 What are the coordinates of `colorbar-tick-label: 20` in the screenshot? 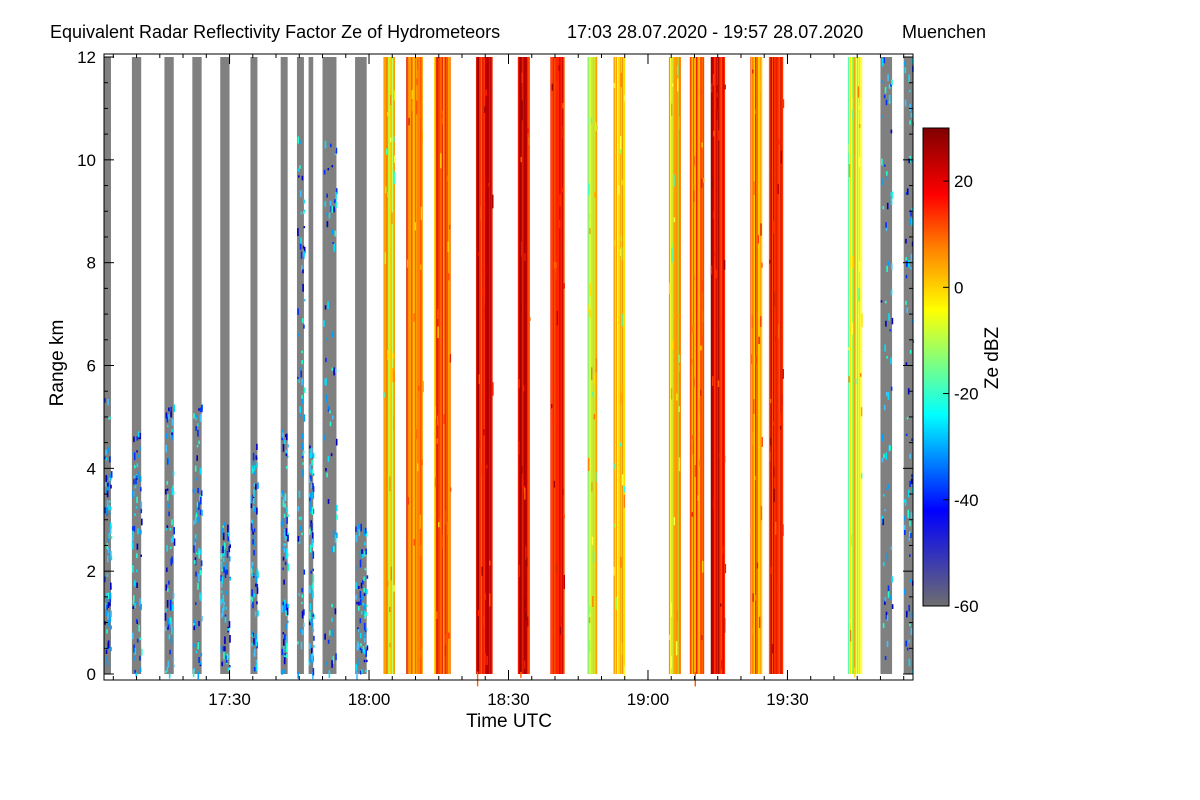 It's located at (963, 181).